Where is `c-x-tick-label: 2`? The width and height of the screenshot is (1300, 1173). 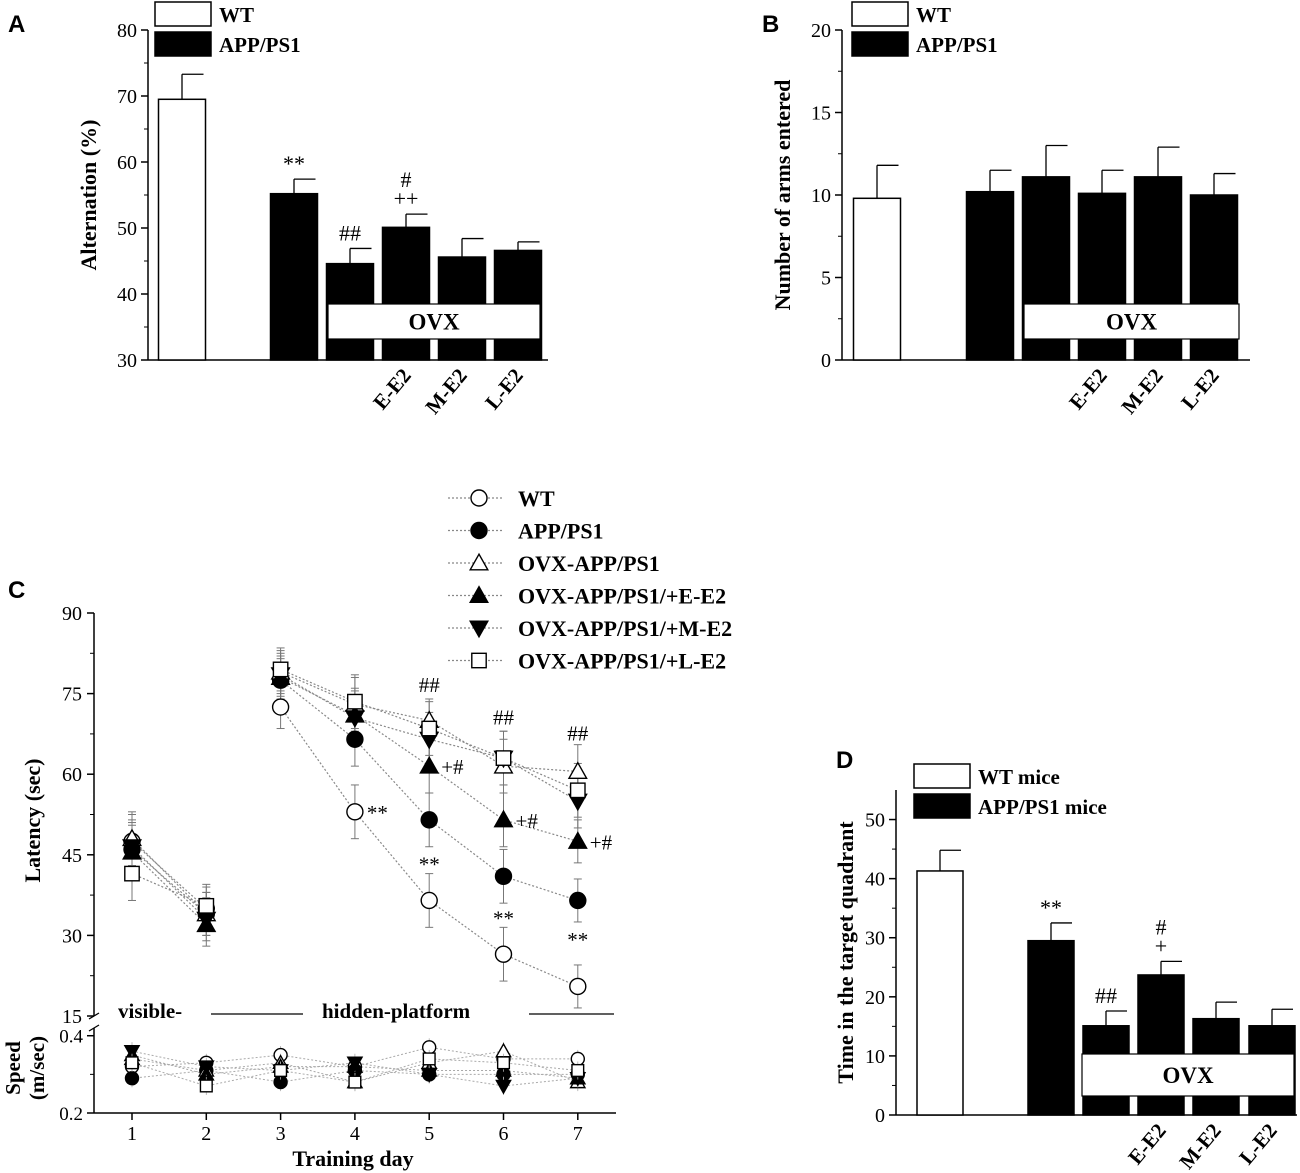 c-x-tick-label: 2 is located at coordinates (206, 1134).